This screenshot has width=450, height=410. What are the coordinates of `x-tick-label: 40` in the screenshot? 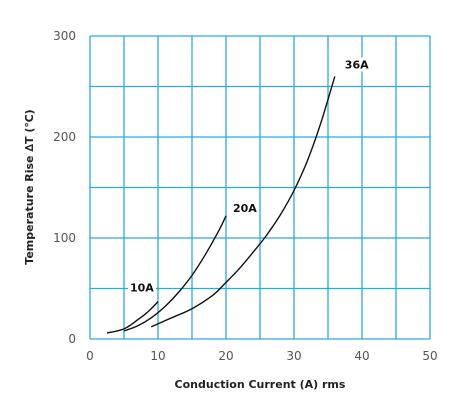 It's located at (361, 356).